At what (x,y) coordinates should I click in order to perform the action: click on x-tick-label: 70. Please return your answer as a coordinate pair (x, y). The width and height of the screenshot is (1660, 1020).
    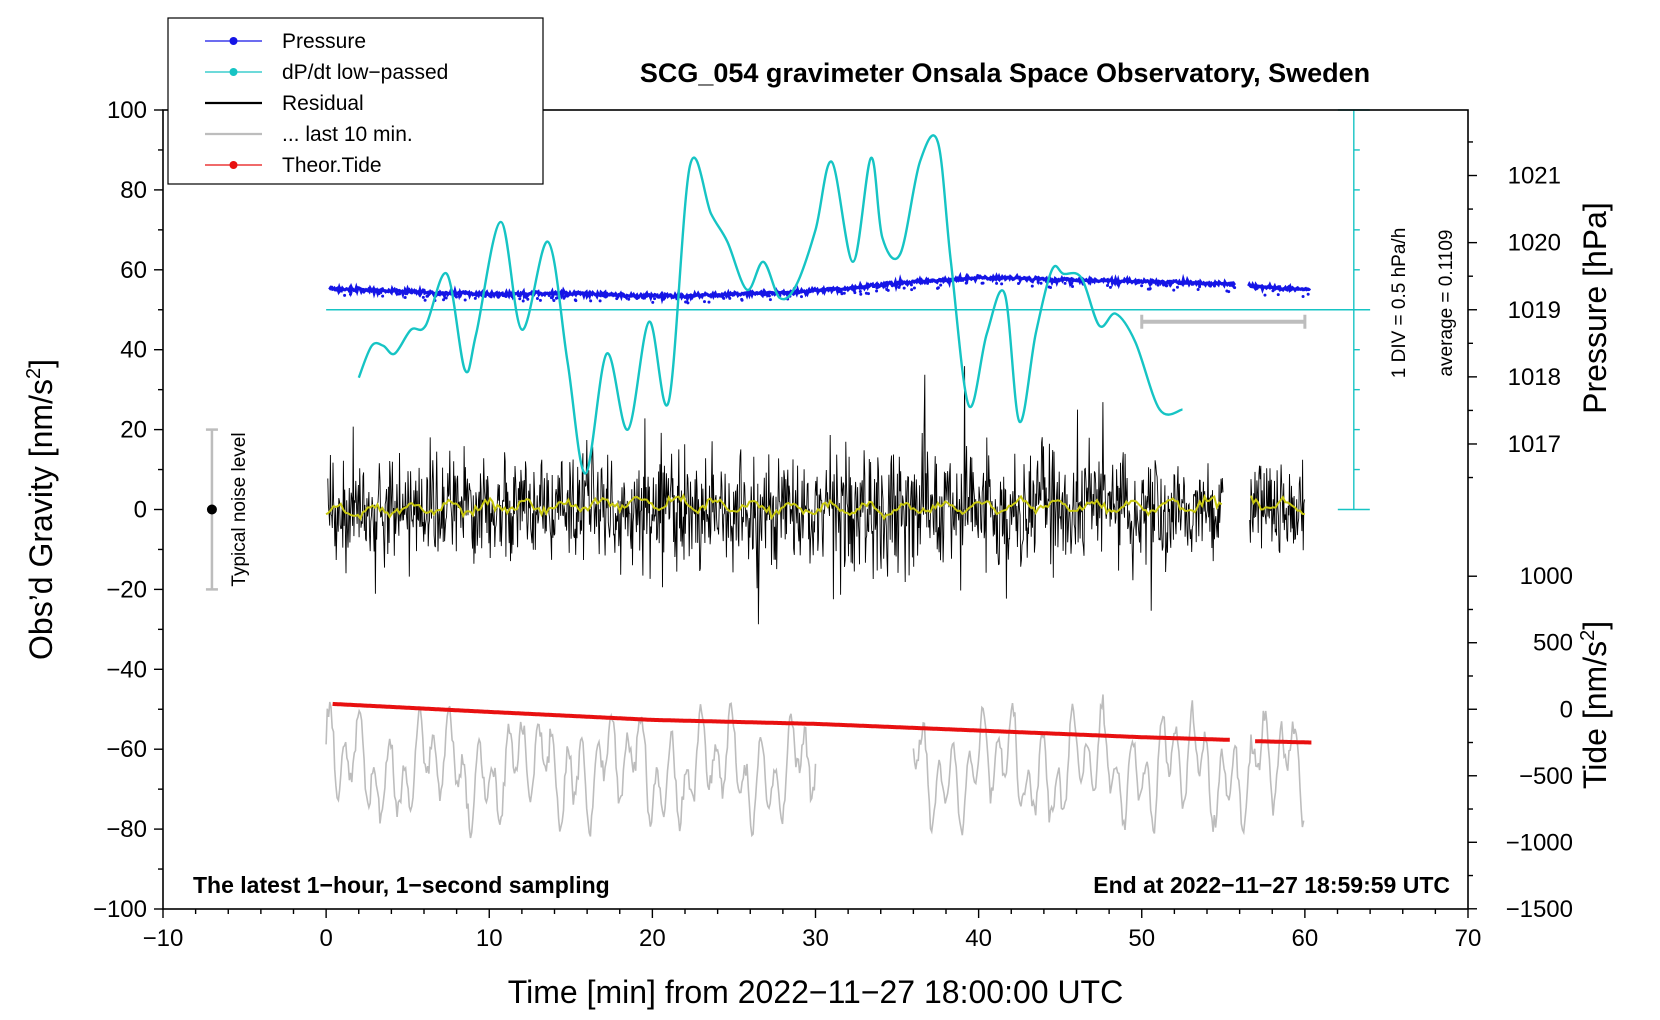
    Looking at the image, I should click on (1468, 938).